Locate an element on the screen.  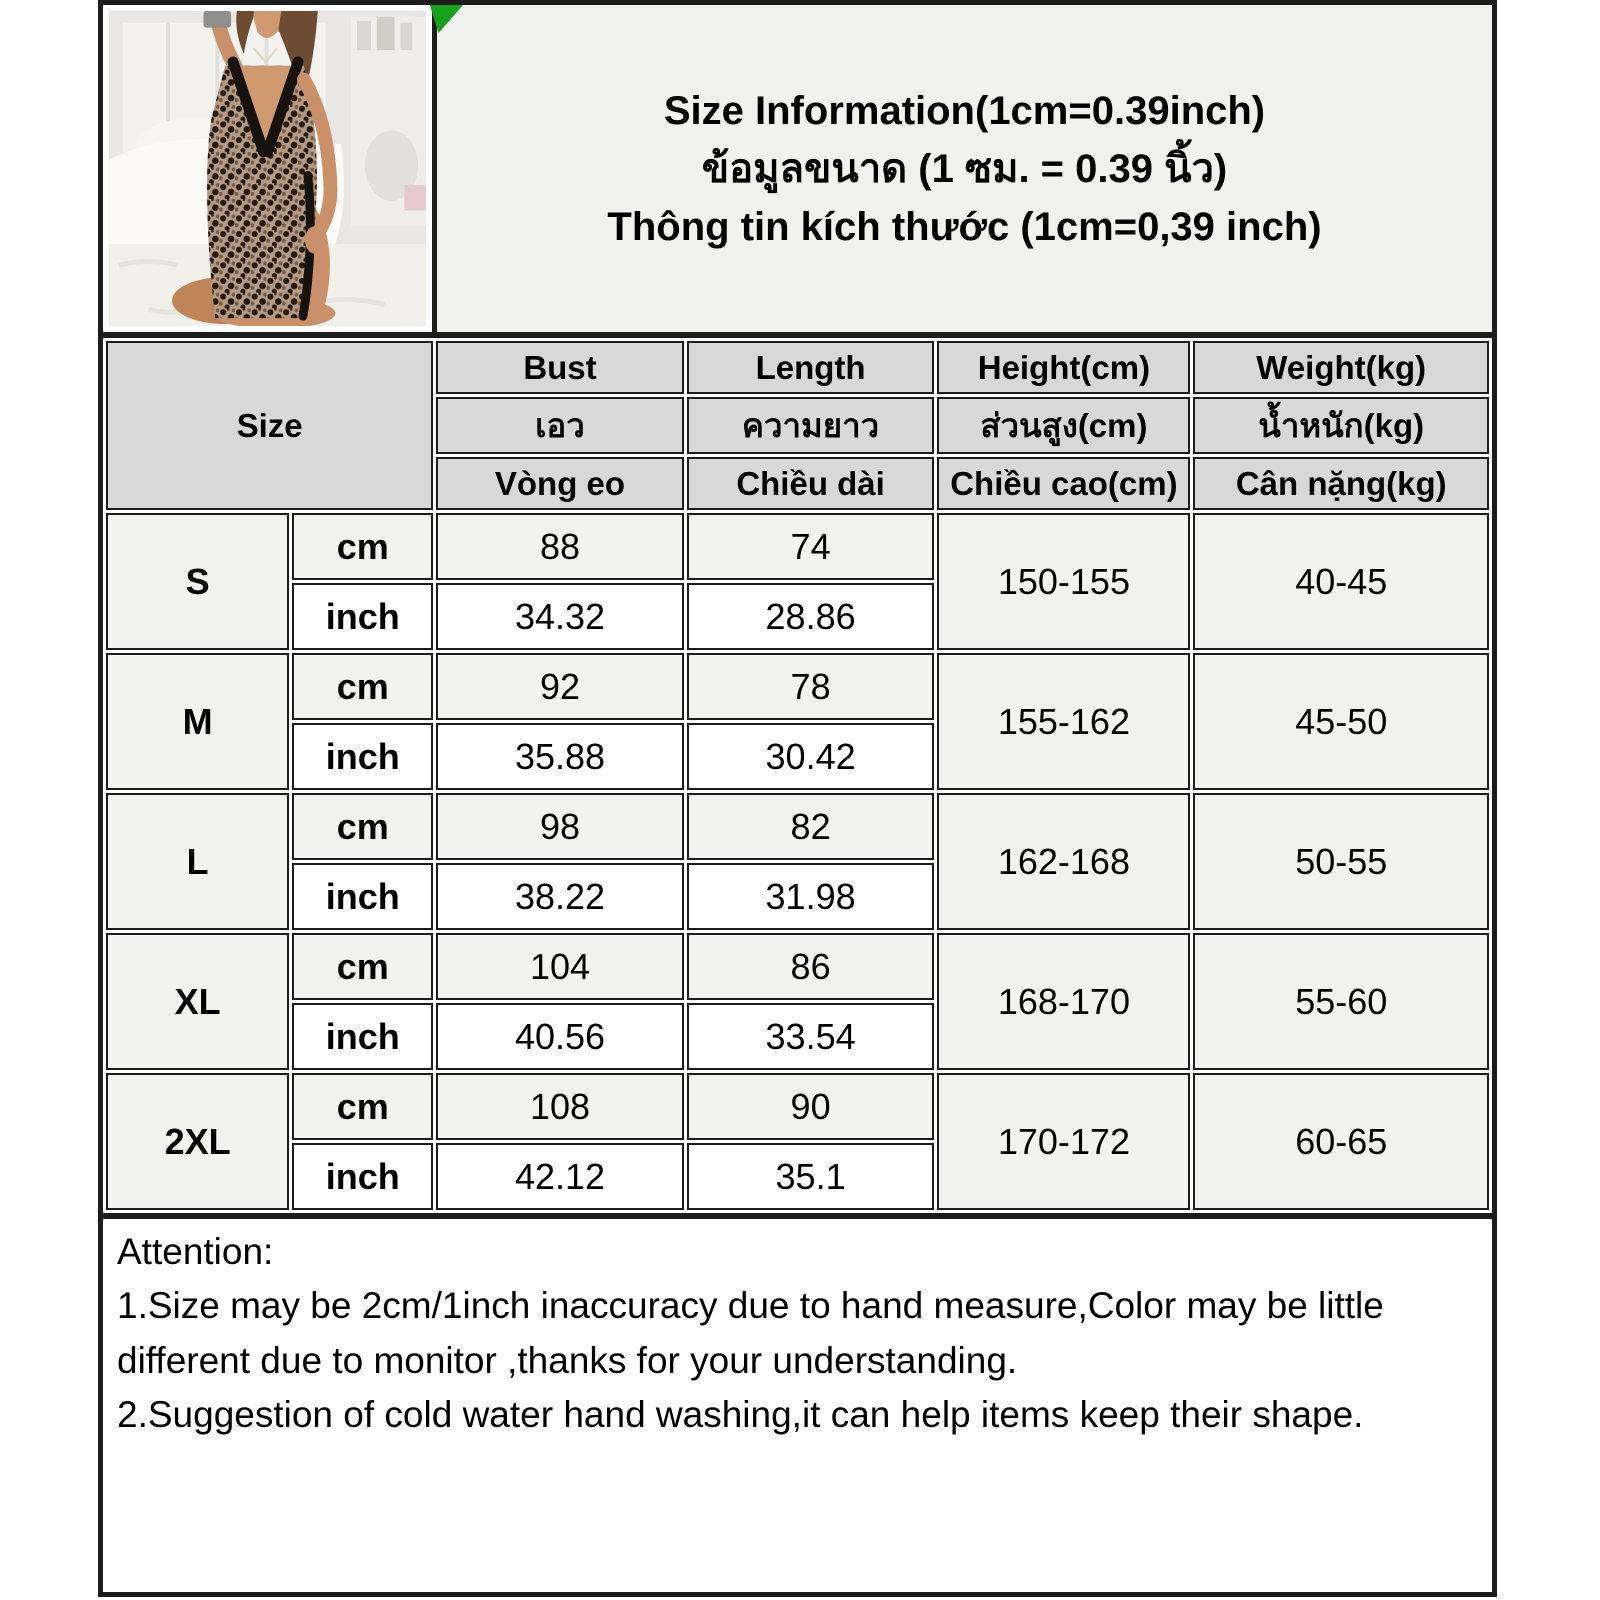
table-row: inch 35.88 30.42 is located at coordinates (797, 756).